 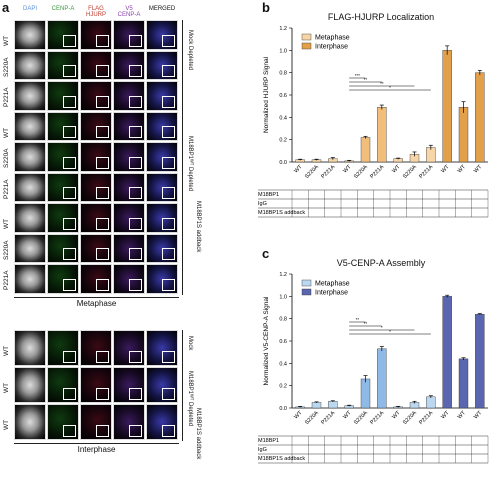 I want to click on panel-b-label: b, so click(x=266, y=7).